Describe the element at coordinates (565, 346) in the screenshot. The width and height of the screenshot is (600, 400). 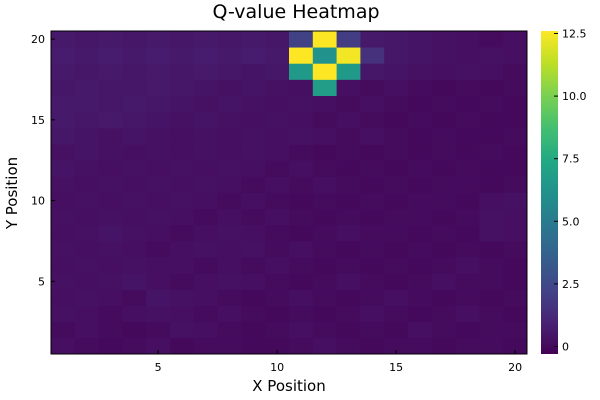
I see `colorbar-tick-label: 0` at that location.